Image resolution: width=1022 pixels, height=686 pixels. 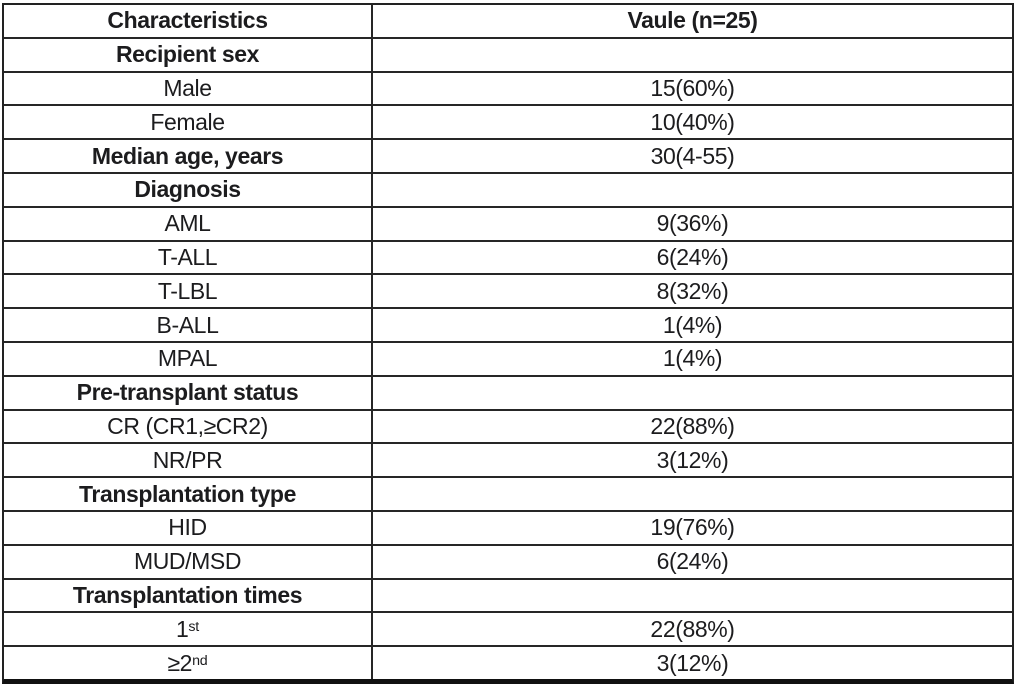 What do you see at coordinates (188, 257) in the screenshot?
I see `row-label: T-ALL` at bounding box center [188, 257].